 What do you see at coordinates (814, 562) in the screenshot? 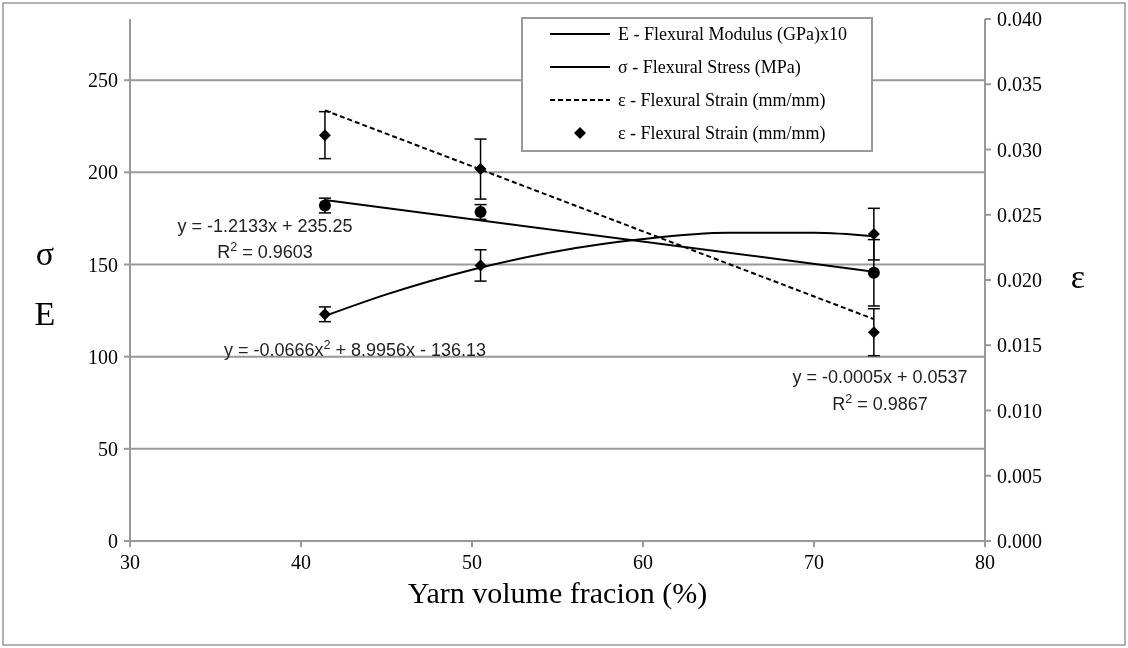
I see `x-tick-label: 70` at bounding box center [814, 562].